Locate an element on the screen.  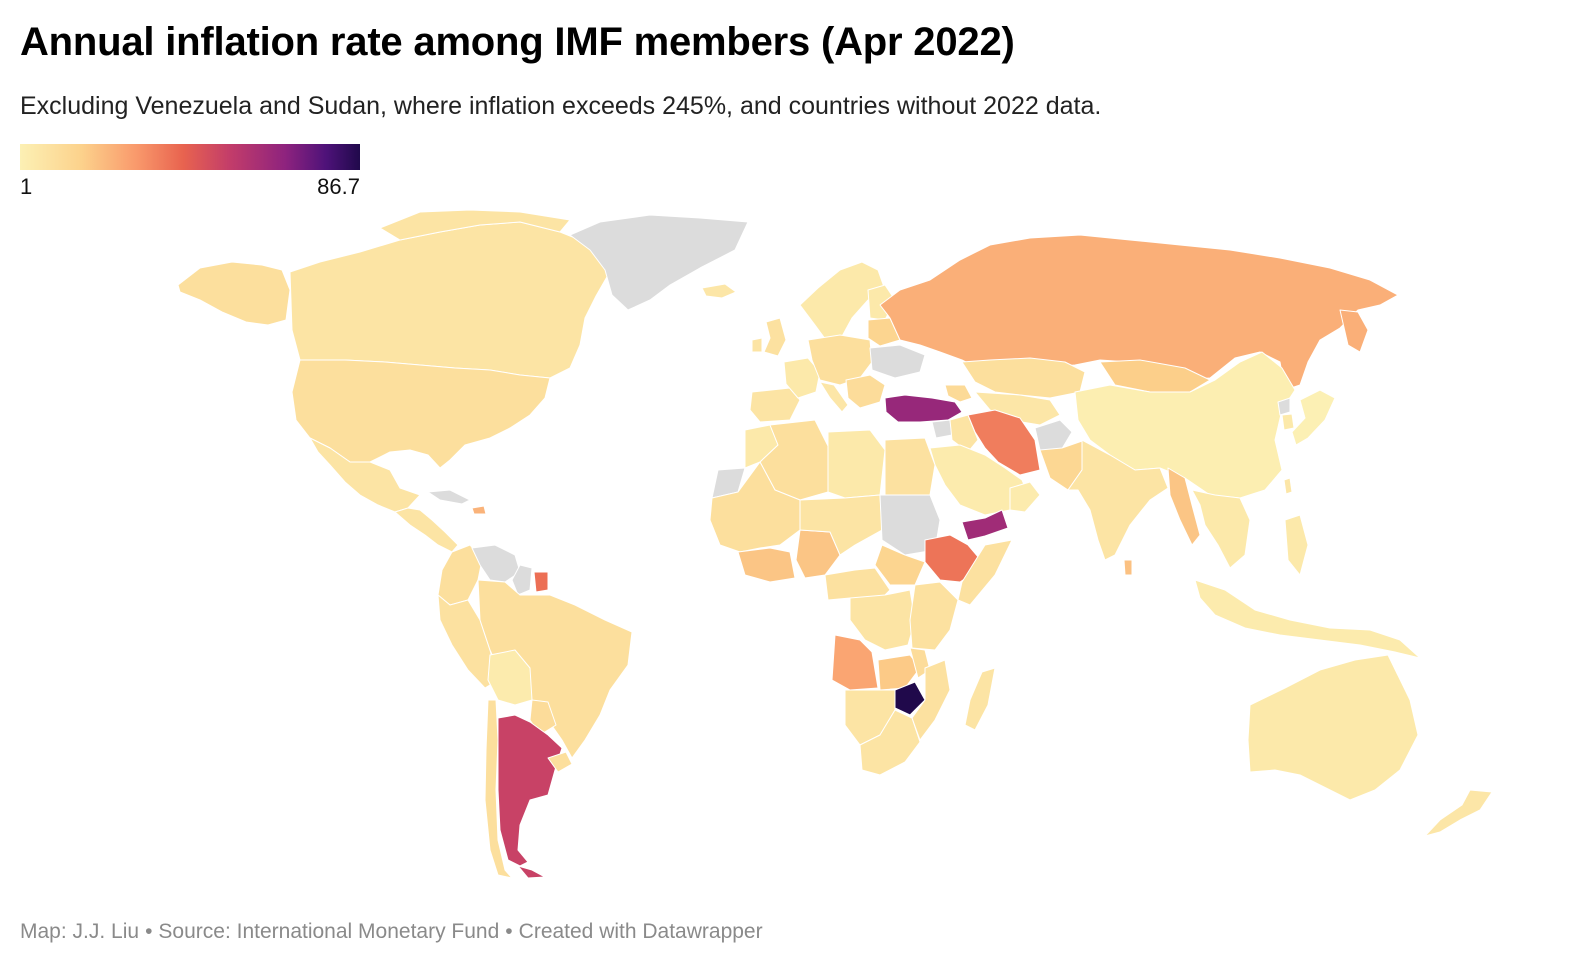
legend-gradient-bar is located at coordinates (190, 157).